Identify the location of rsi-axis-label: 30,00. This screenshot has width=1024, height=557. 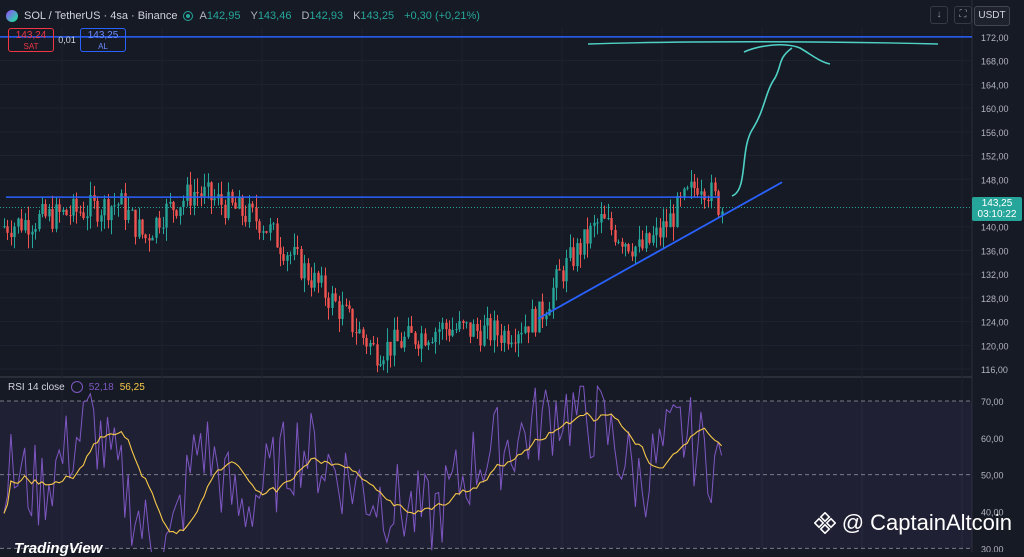
(992, 548).